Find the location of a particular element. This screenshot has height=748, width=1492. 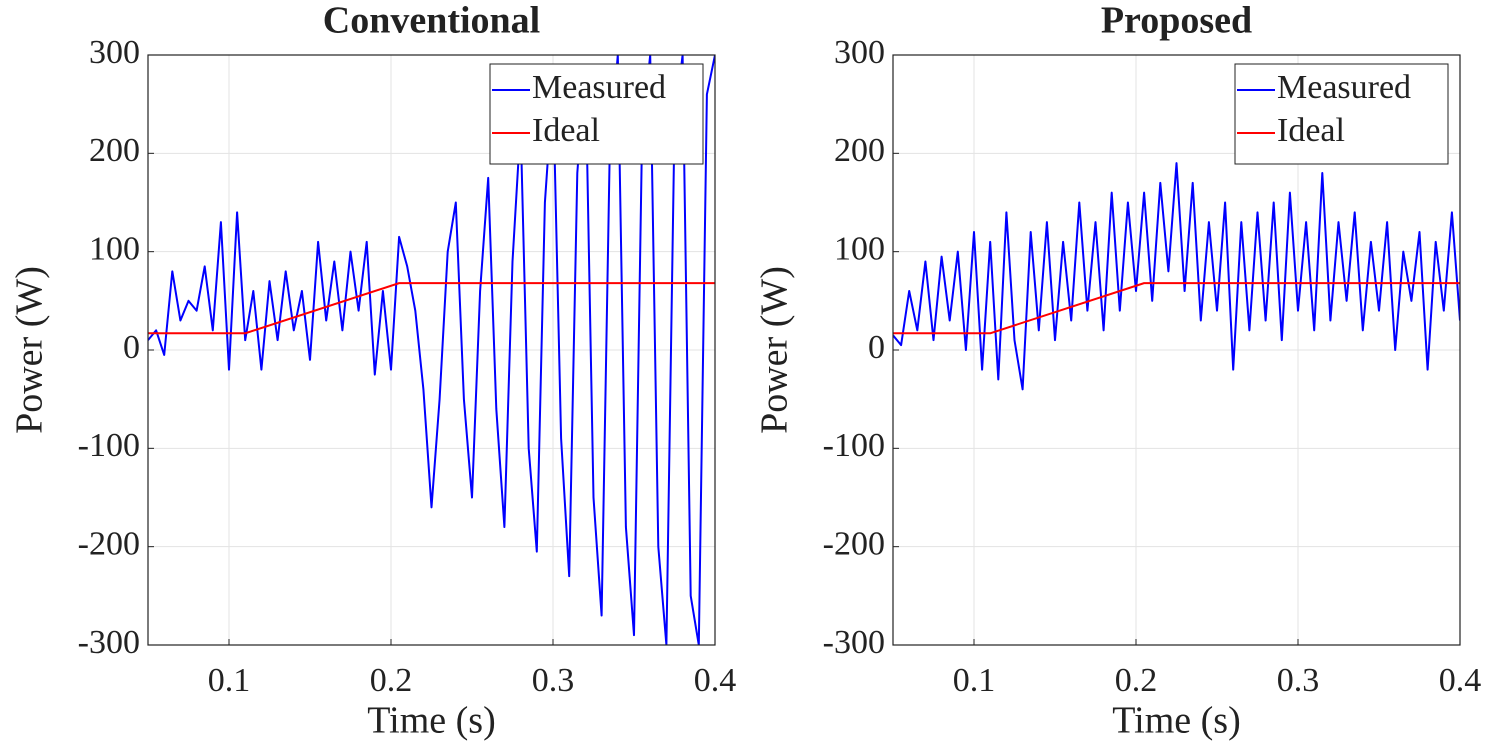

chart-title: Conventional is located at coordinates (431, 21).